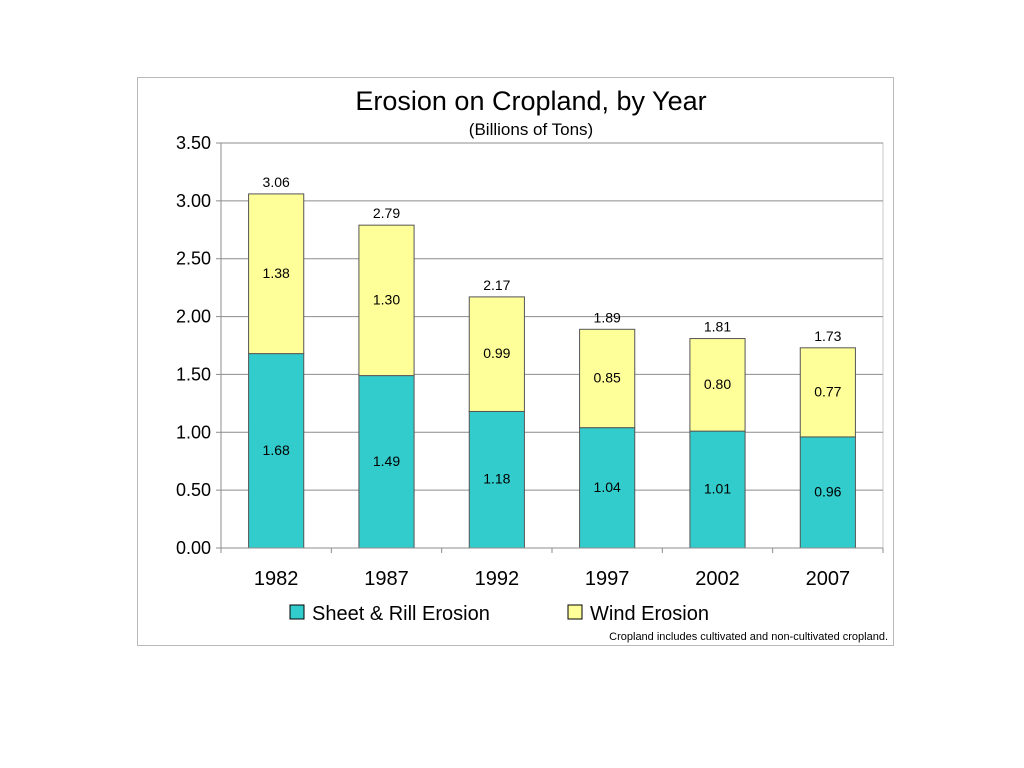 The width and height of the screenshot is (1024, 768). Describe the element at coordinates (827, 336) in the screenshot. I see `total-value-label: 1.73` at that location.